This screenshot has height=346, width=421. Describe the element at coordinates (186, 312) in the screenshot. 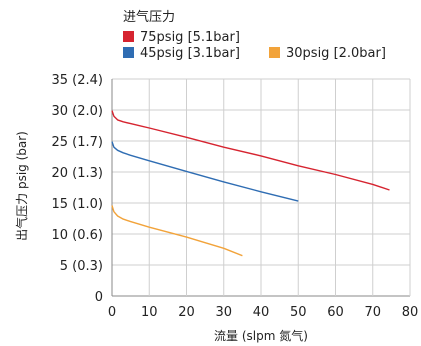

I see `x-tick-label: 20` at that location.